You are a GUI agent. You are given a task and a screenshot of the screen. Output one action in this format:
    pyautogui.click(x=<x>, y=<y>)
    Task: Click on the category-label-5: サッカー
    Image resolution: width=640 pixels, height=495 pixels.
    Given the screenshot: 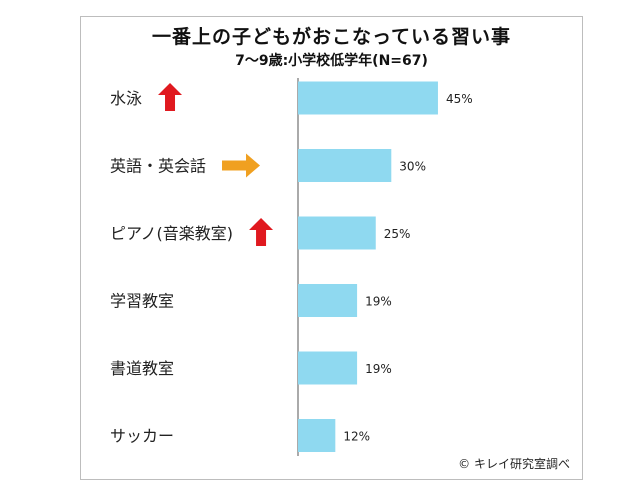 What is the action you would take?
    pyautogui.click(x=142, y=436)
    